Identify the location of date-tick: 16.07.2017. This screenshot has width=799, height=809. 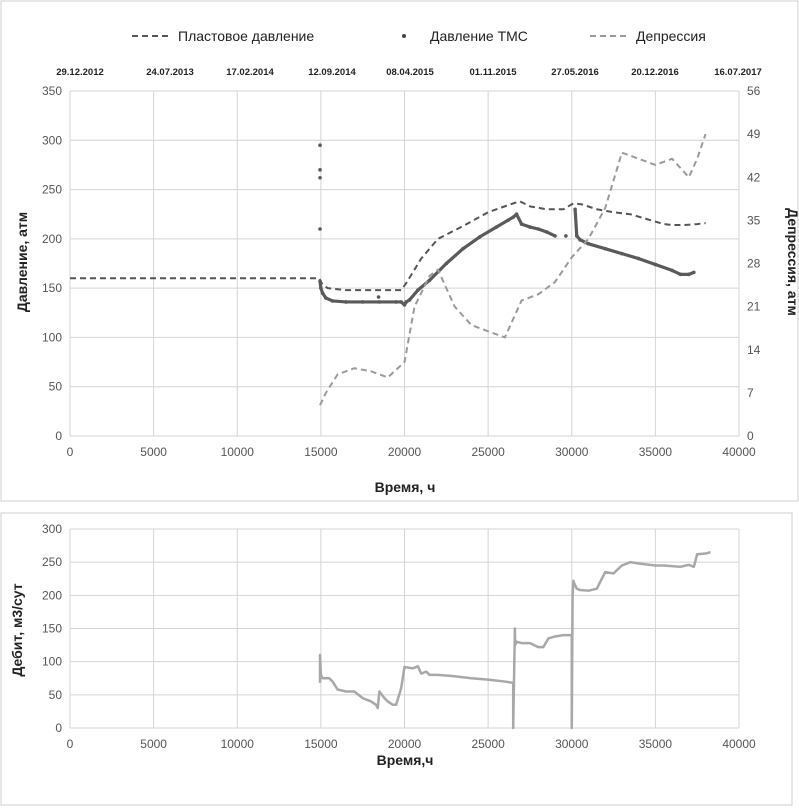
(738, 72).